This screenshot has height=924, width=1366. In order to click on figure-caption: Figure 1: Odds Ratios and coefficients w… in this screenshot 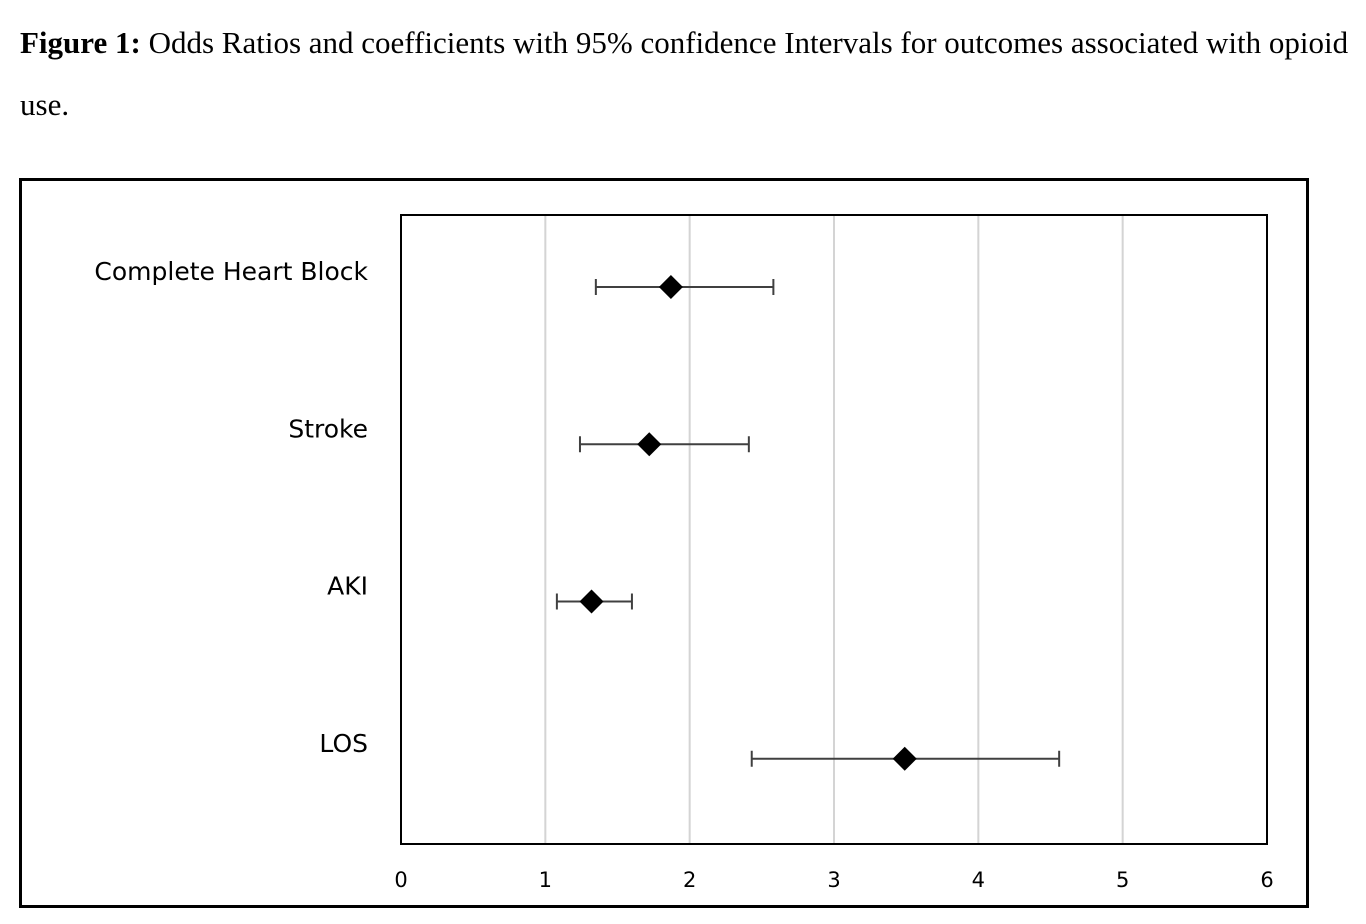, I will do `click(688, 74)`.